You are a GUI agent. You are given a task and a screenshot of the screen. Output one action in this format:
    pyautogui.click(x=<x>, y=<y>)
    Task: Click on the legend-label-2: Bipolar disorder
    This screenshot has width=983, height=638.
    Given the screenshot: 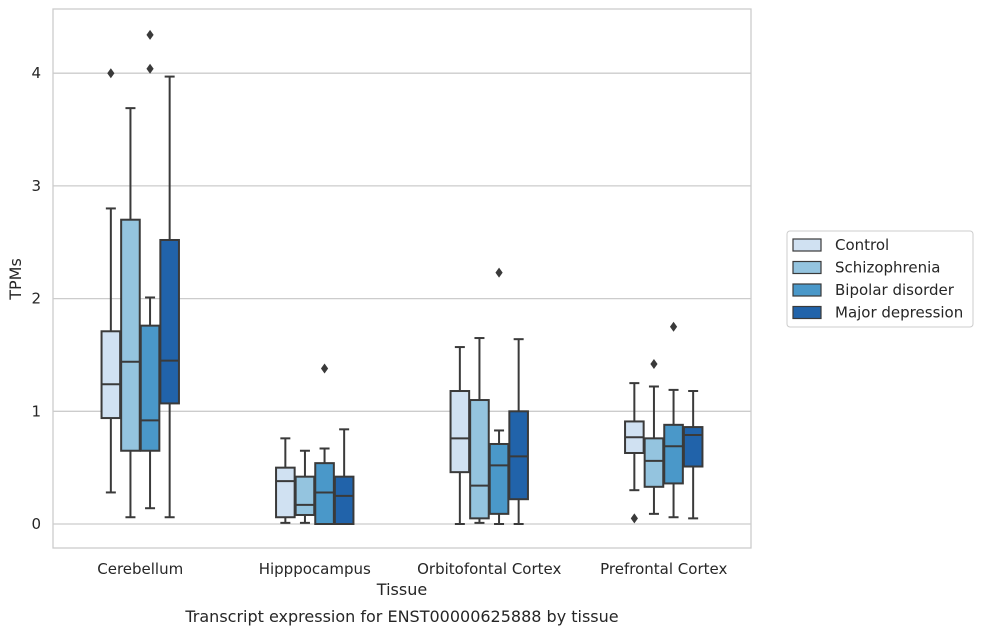 What is the action you would take?
    pyautogui.click(x=895, y=290)
    